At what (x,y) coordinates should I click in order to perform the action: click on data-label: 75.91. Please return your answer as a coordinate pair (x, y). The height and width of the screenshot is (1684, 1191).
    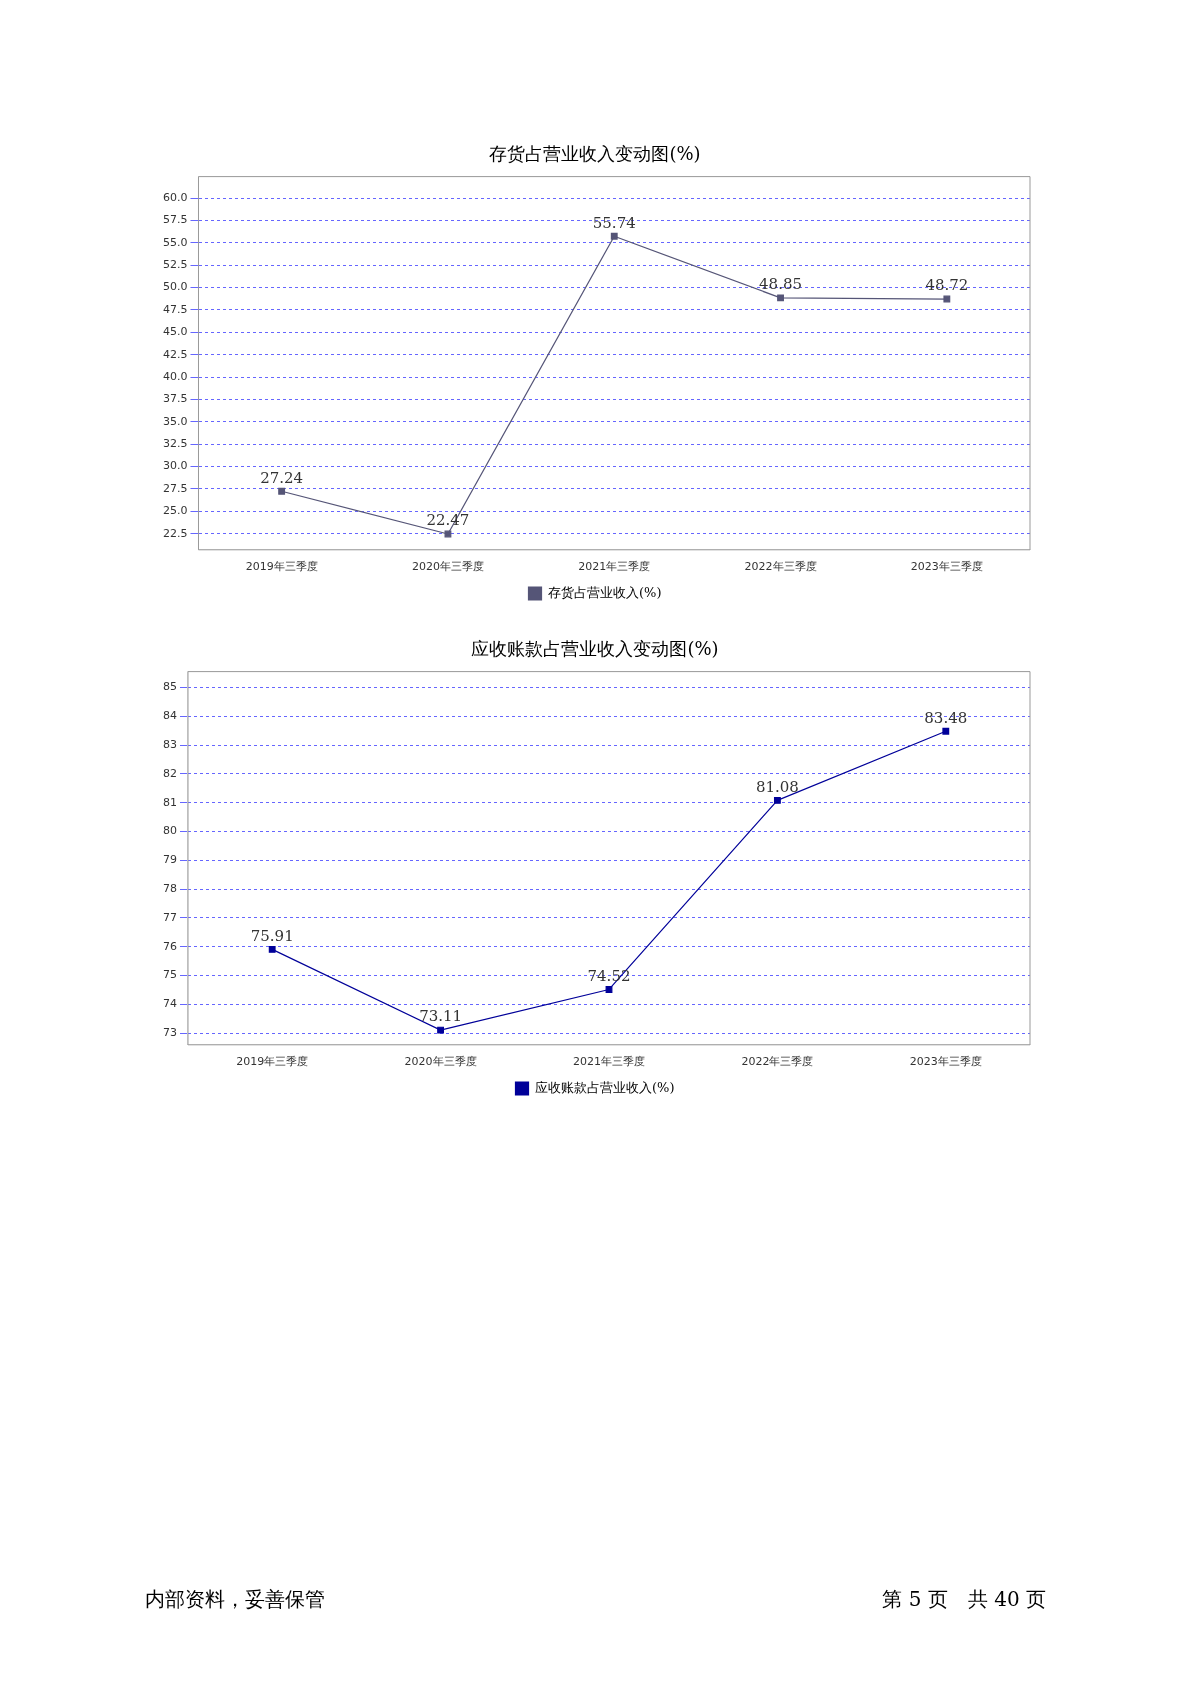
    Looking at the image, I should click on (272, 935).